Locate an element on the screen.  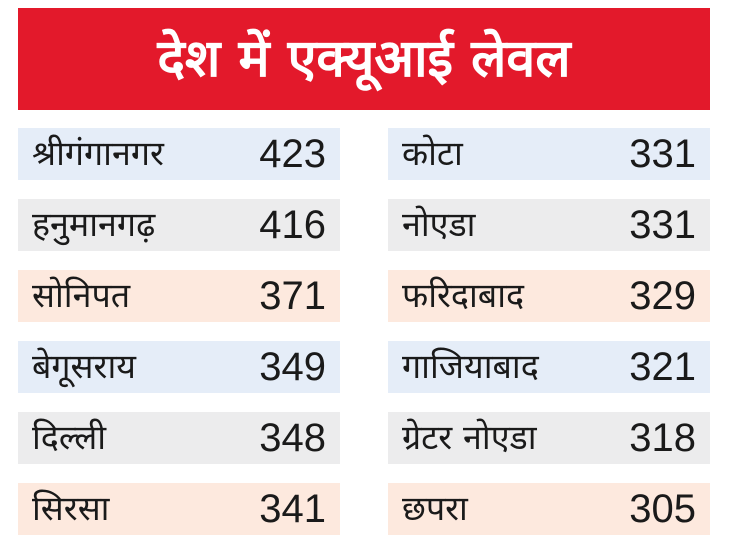
table-row: फरिदाबाद 329 is located at coordinates (549, 296).